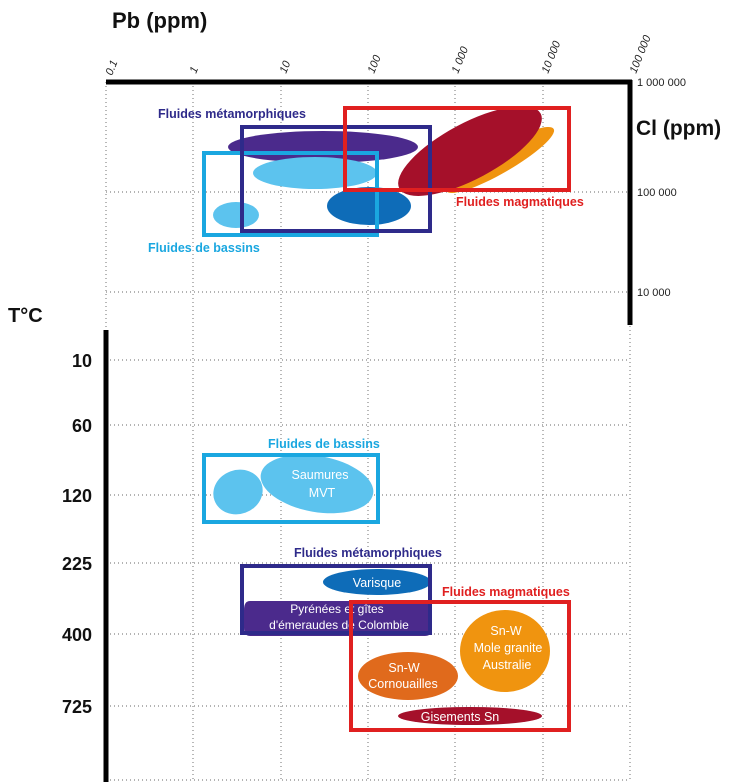 This screenshot has width=742, height=784. Describe the element at coordinates (505, 631) in the screenshot. I see `snw-australia-label: Sn-W` at that location.